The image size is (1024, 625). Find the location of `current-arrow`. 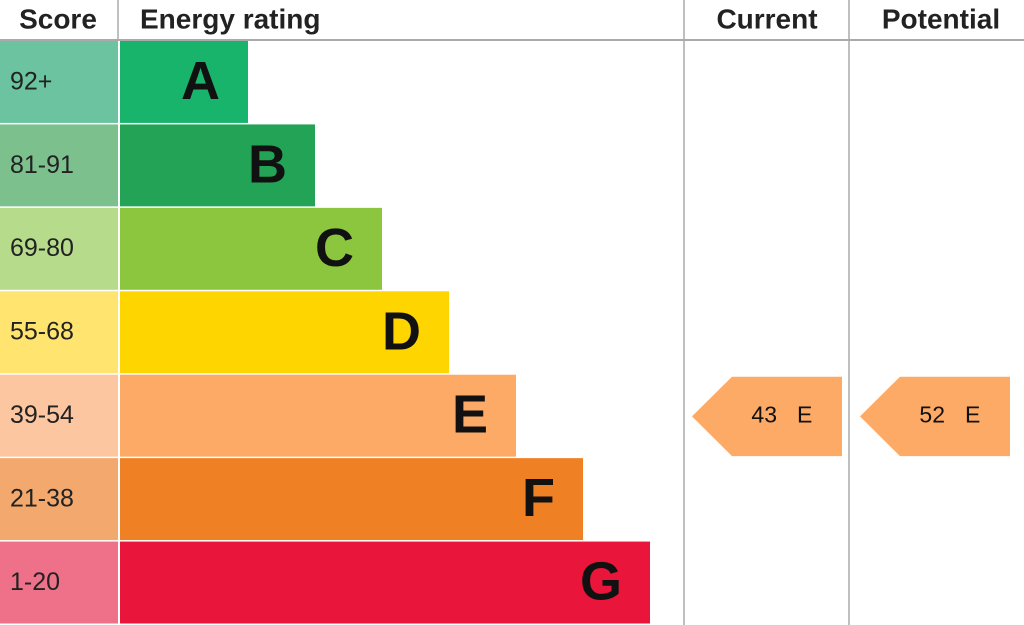

current-arrow is located at coordinates (767, 416).